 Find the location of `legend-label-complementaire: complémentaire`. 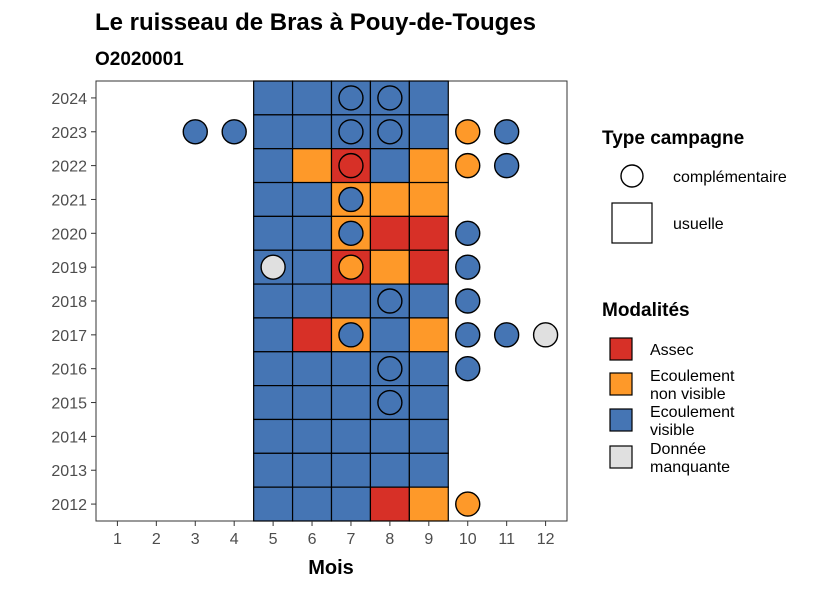

legend-label-complementaire: complémentaire is located at coordinates (730, 177).